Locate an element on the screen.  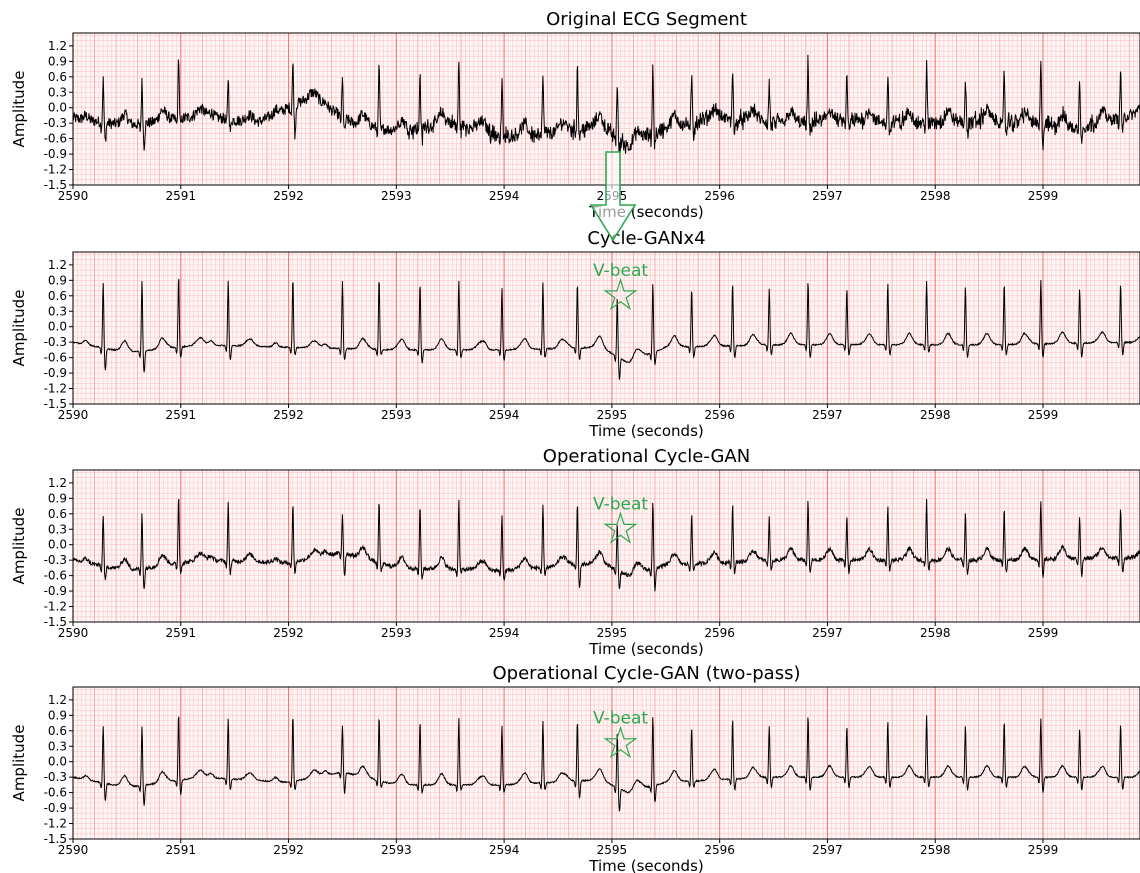
panel-title: Operational Cycle-GAN is located at coordinates (646, 456).